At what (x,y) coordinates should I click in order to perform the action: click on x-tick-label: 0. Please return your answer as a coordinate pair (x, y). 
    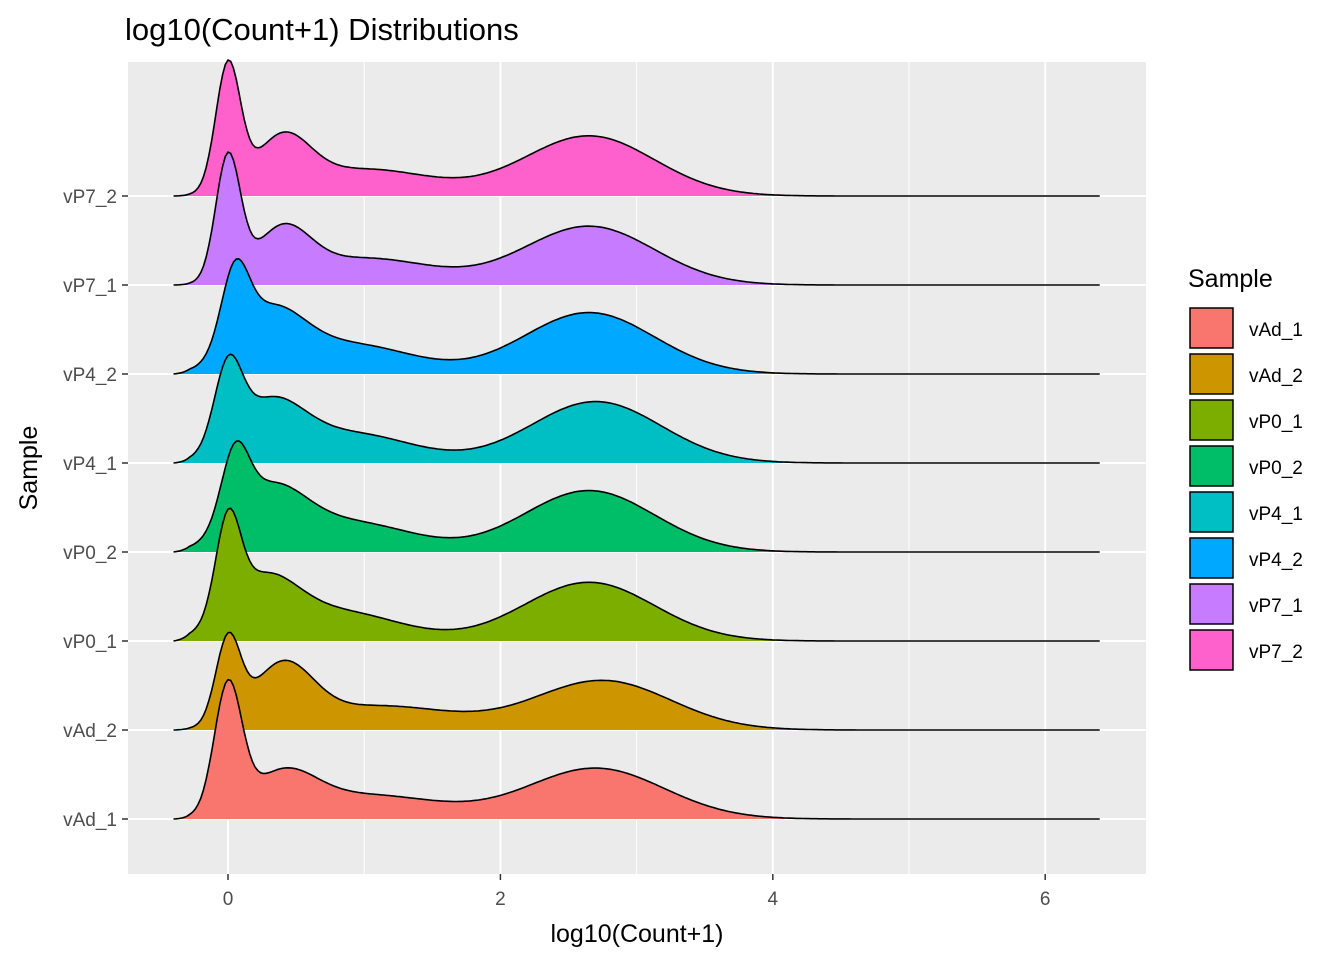
    Looking at the image, I should click on (228, 899).